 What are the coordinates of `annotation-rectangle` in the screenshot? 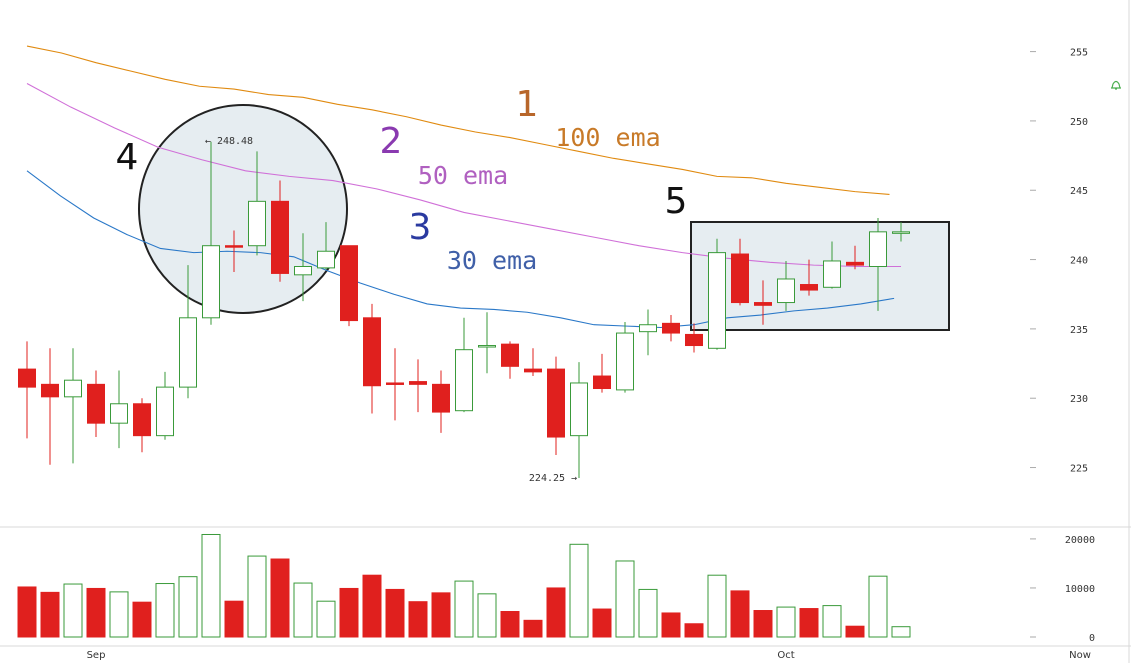 It's located at (820, 276).